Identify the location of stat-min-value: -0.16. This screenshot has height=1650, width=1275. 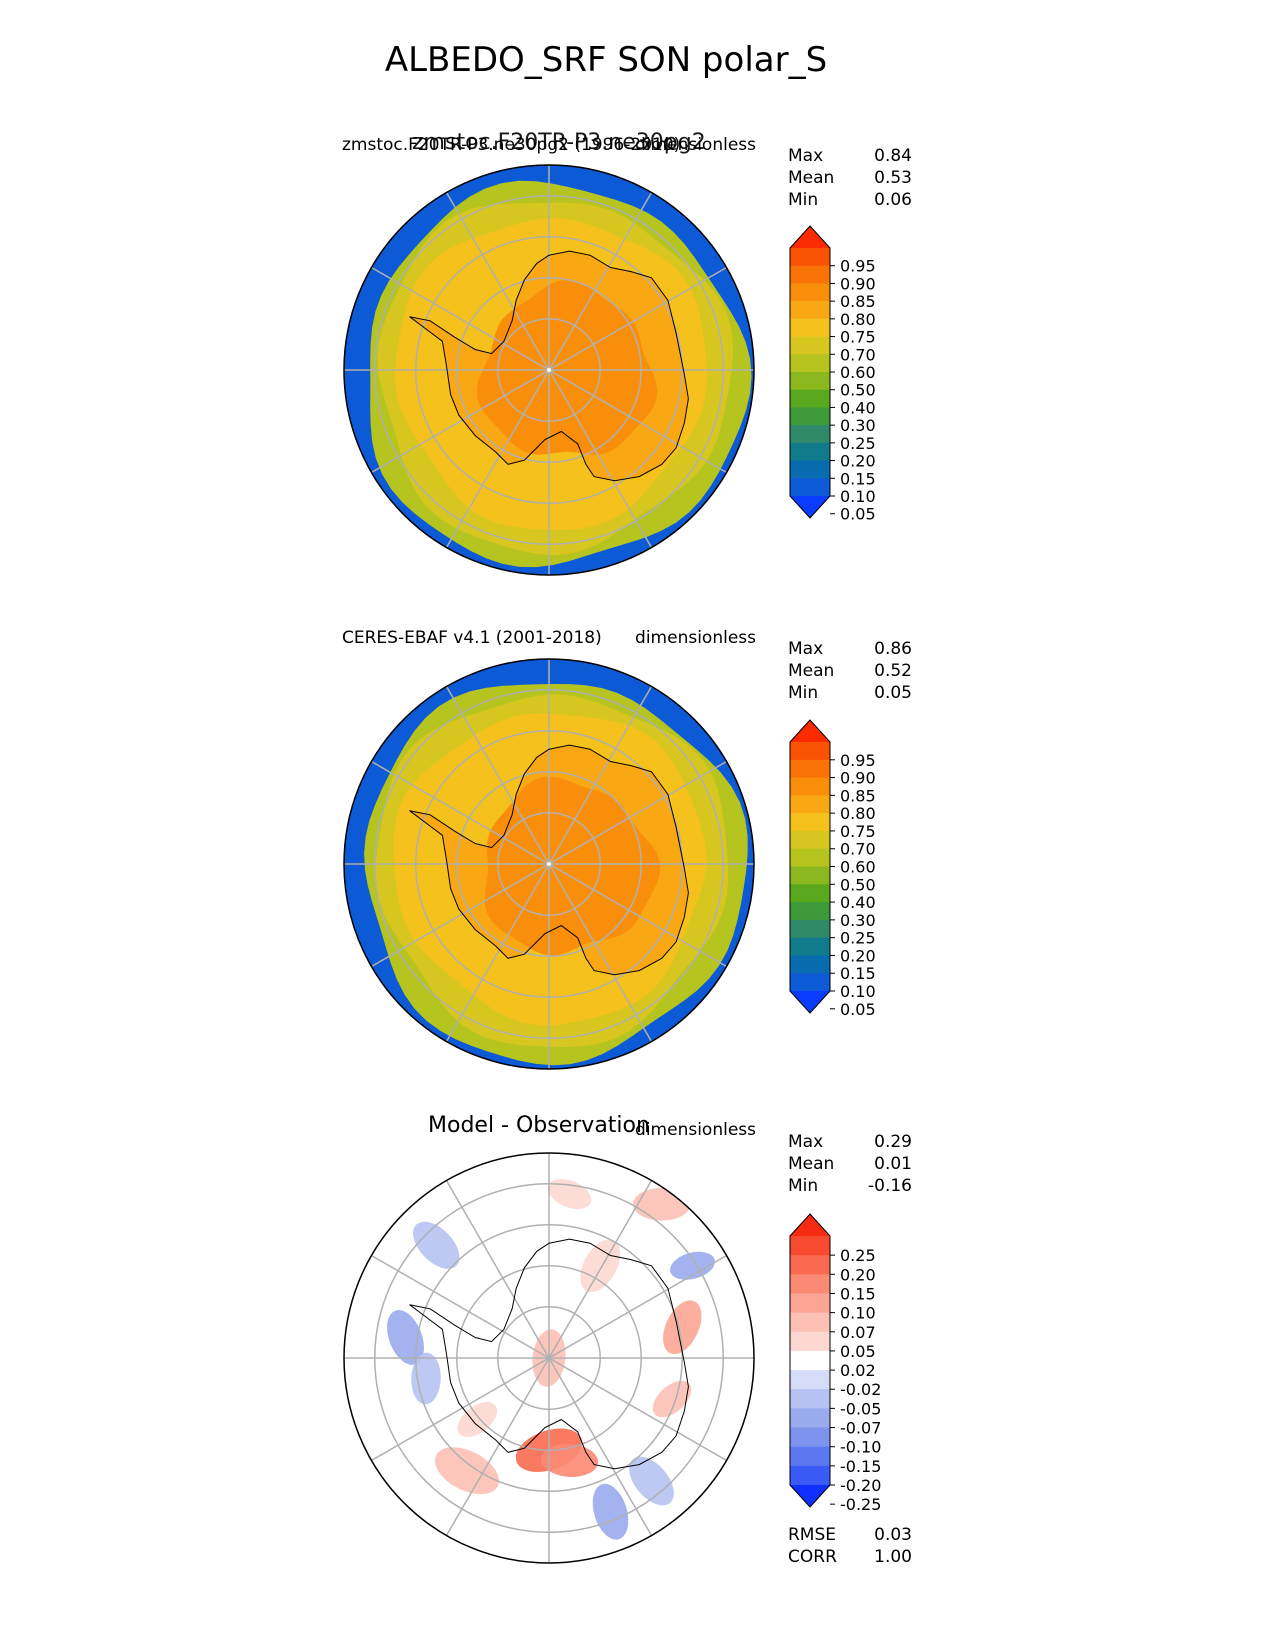
(890, 1186).